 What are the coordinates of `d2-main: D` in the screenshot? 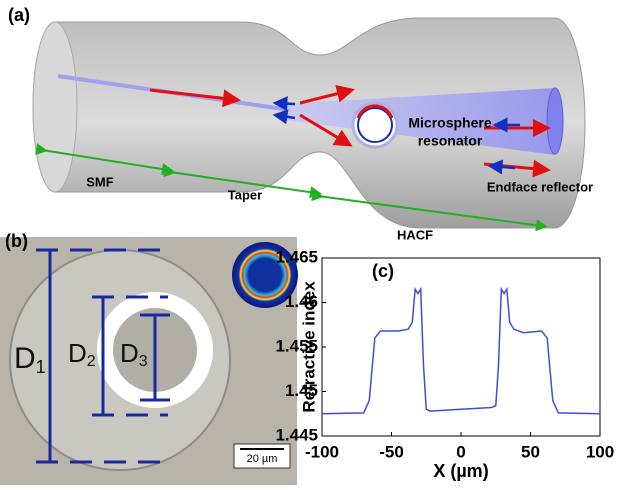 It's located at (77, 353).